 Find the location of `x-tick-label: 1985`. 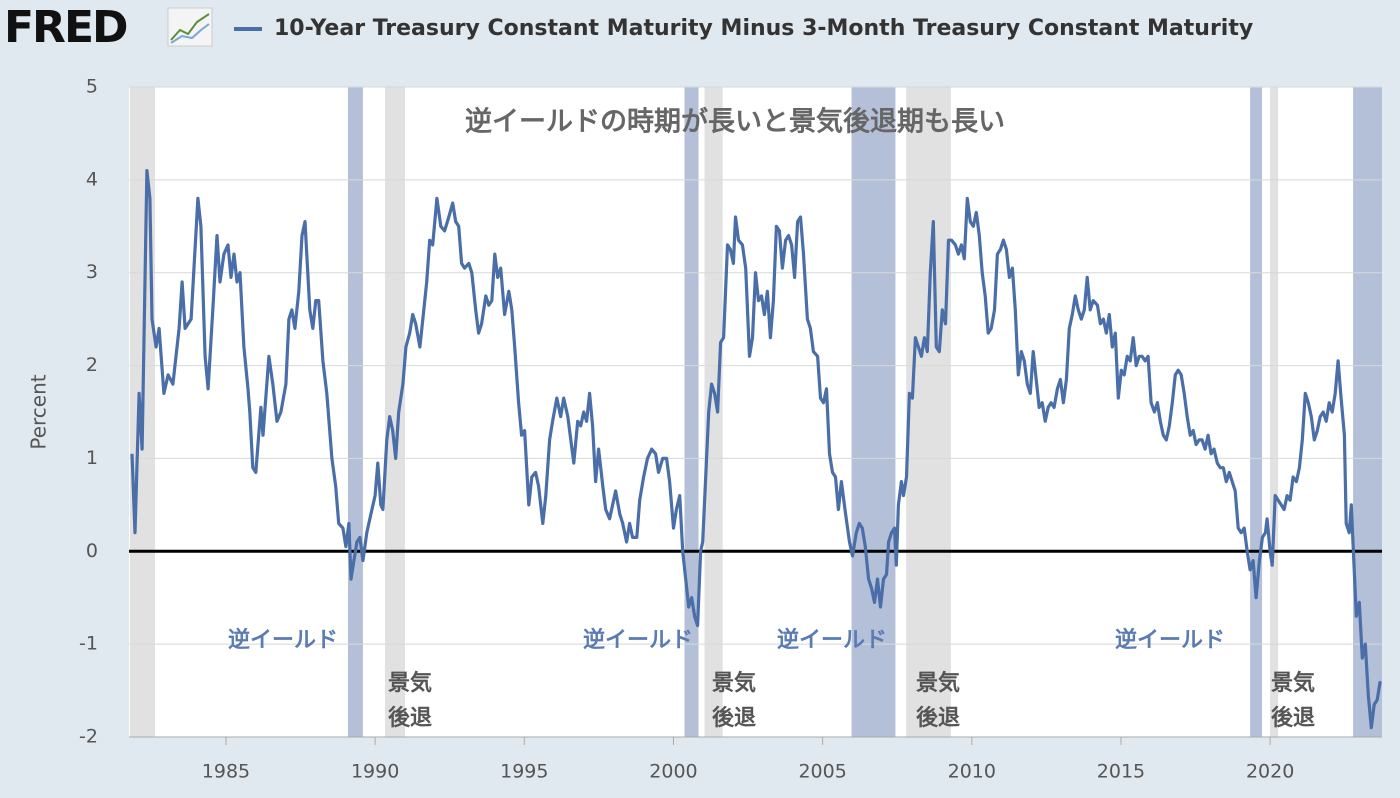

x-tick-label: 1985 is located at coordinates (226, 772).